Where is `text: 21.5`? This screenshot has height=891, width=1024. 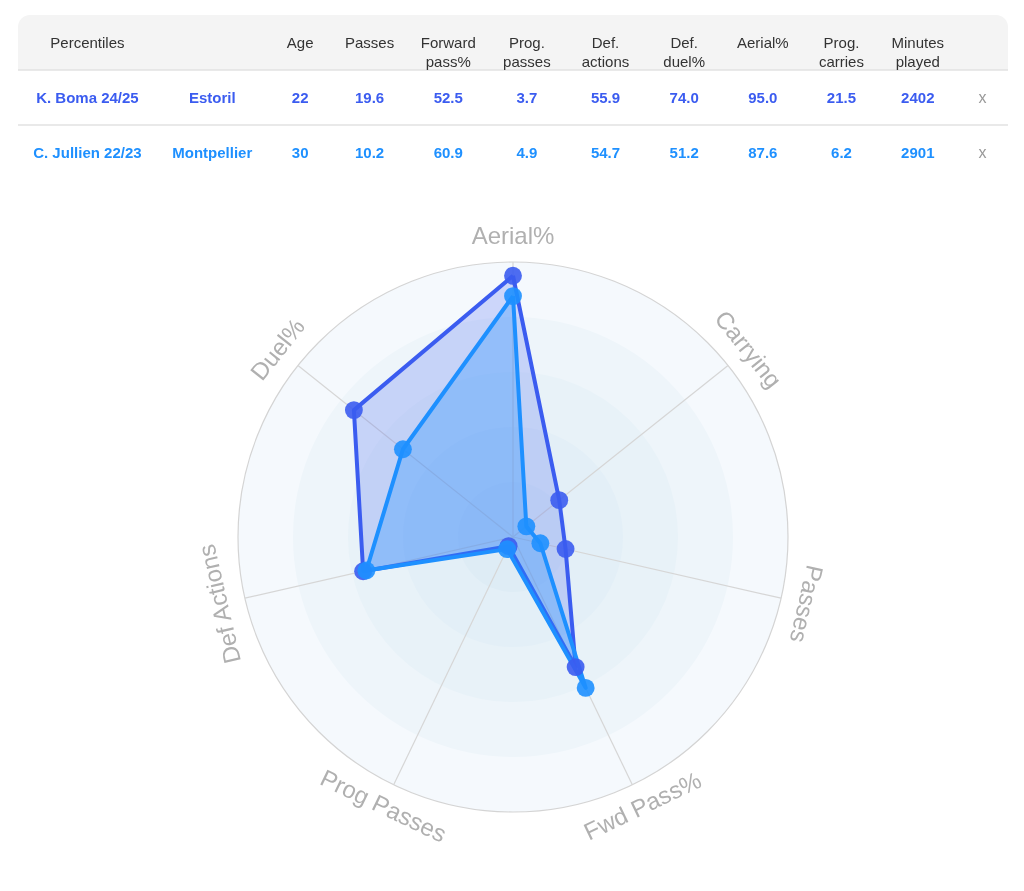 text: 21.5 is located at coordinates (841, 97).